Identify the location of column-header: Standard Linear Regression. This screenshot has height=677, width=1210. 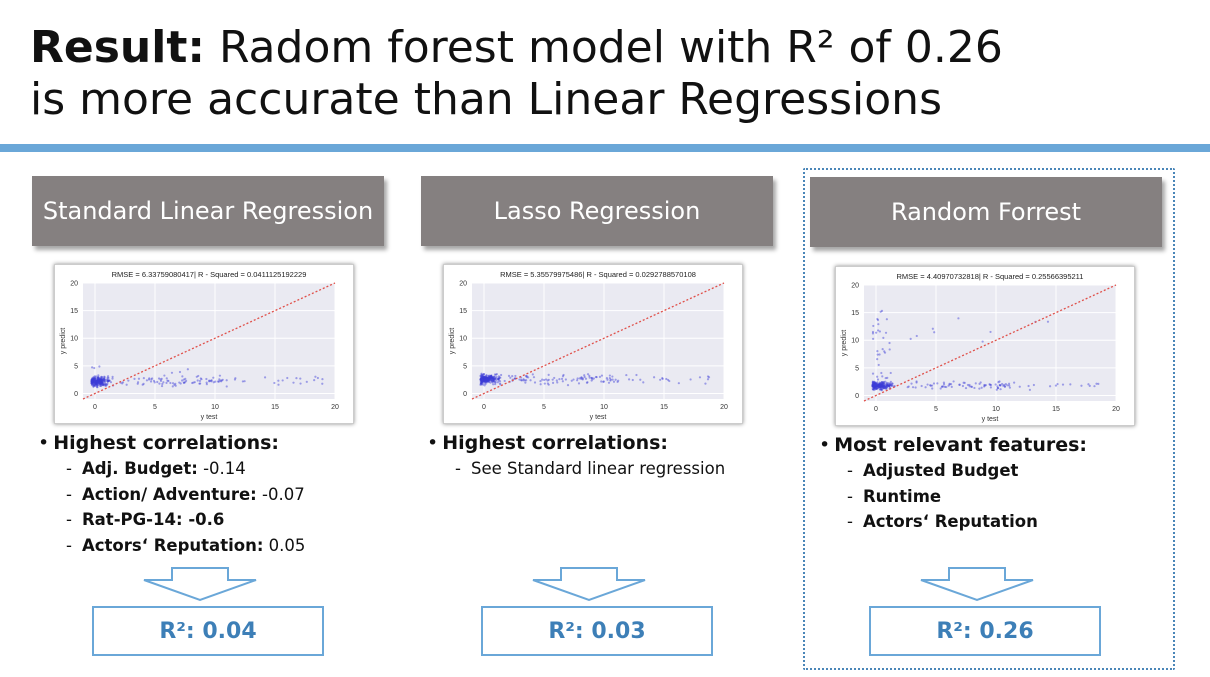
(208, 211).